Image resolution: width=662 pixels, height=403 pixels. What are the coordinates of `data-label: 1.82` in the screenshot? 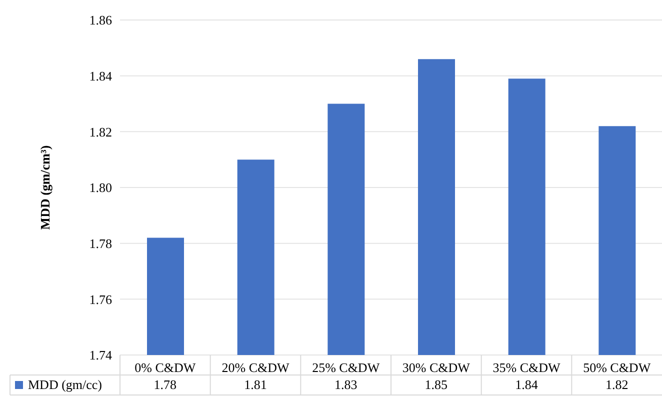 It's located at (616, 384).